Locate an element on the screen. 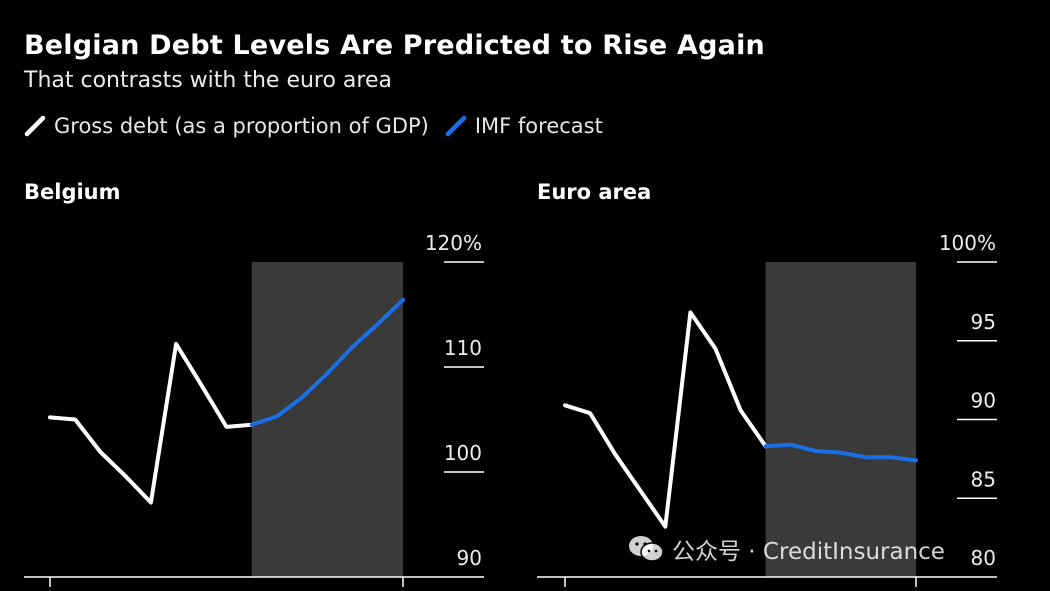 This screenshot has height=591, width=1050. y-tick-label-belgium-110: 110 is located at coordinates (463, 348).